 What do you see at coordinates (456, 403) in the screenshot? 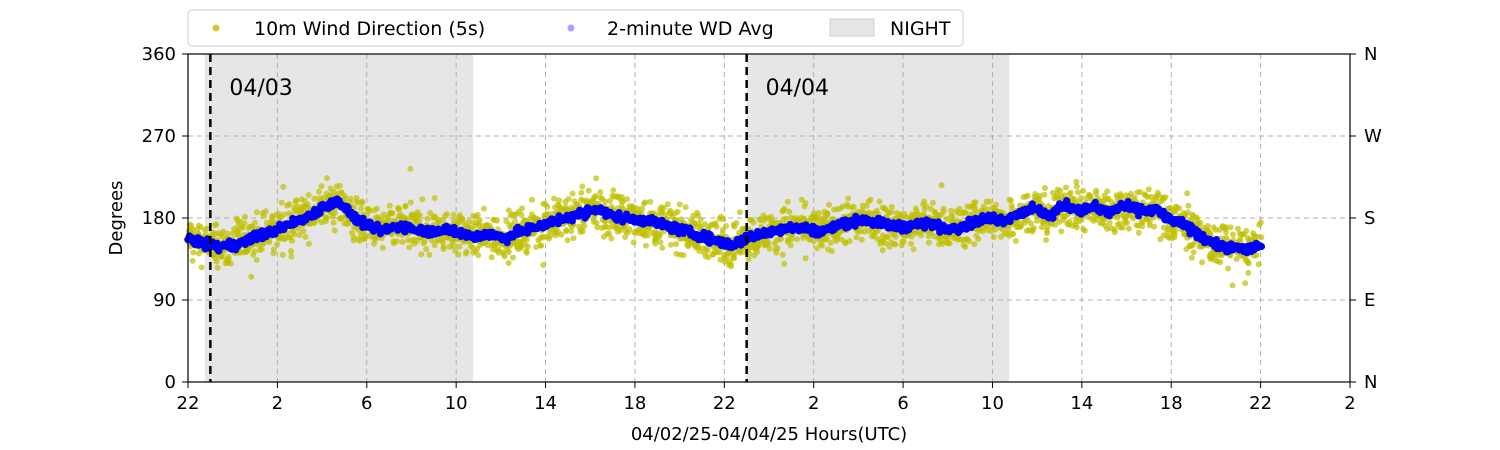
I see `x-tick-label: 10` at bounding box center [456, 403].